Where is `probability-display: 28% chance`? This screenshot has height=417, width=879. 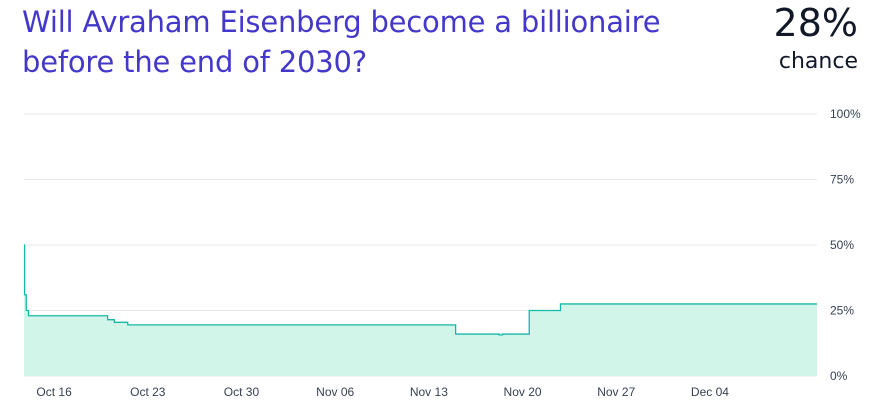
probability-display: 28% chance is located at coordinates (816, 37).